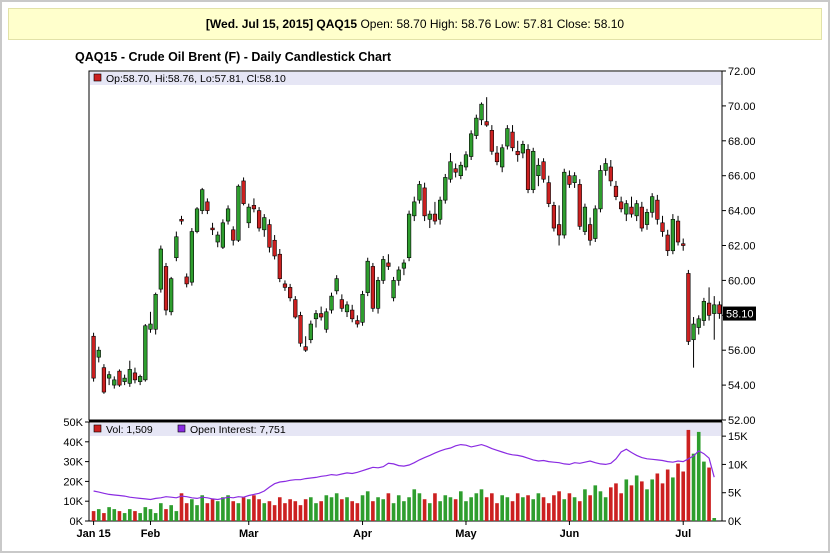 This screenshot has height=553, width=830. Describe the element at coordinates (735, 522) in the screenshot. I see `oi-tick-label: 0K` at that location.